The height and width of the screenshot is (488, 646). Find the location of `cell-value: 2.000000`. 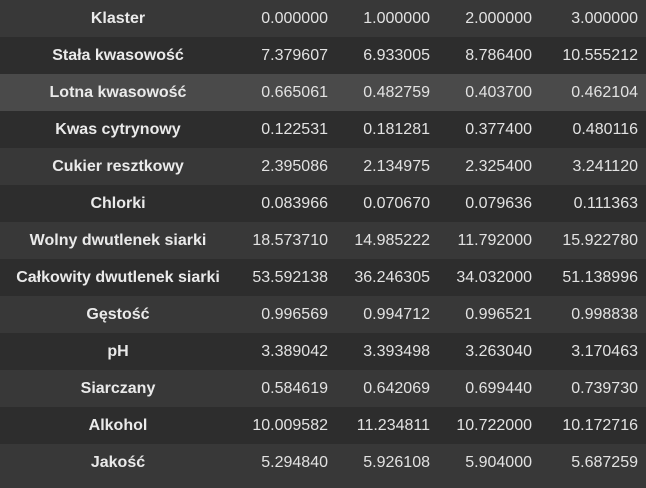

cell-value: 2.000000 is located at coordinates (498, 18).